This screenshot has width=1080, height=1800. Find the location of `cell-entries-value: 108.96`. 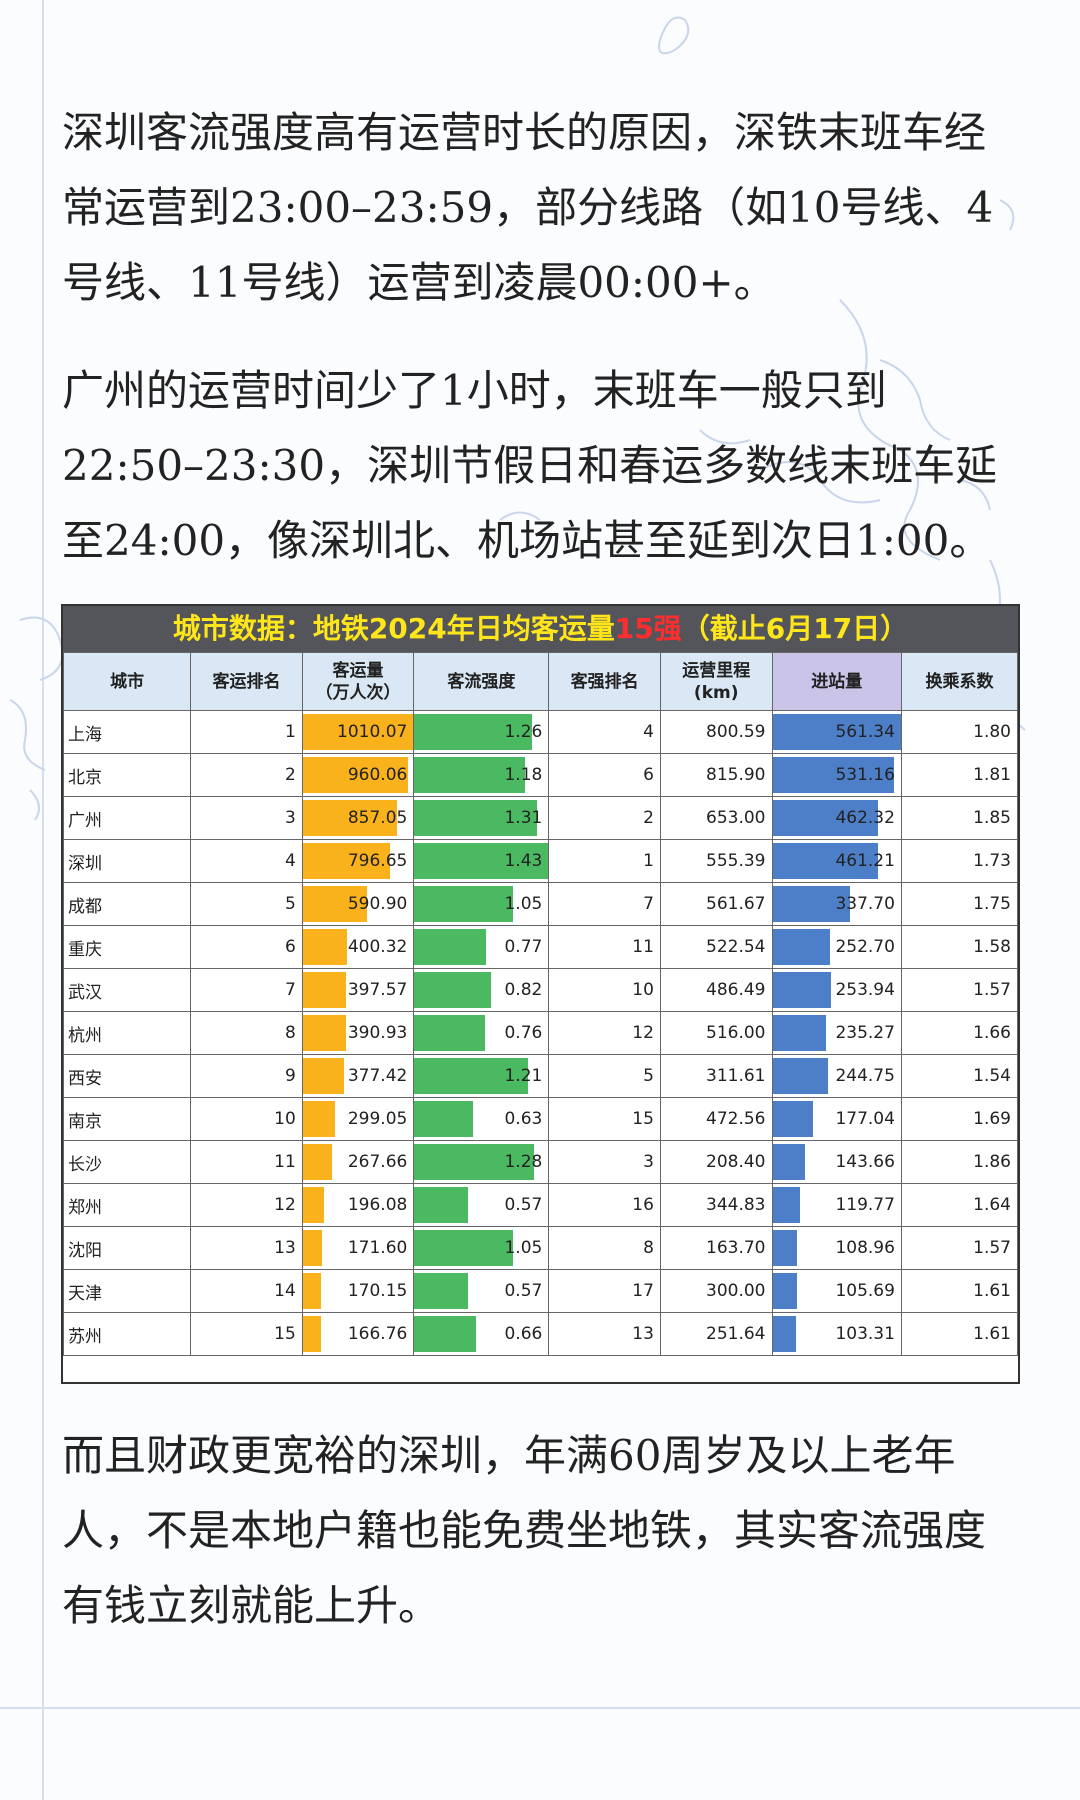

cell-entries-value: 108.96 is located at coordinates (865, 1248).